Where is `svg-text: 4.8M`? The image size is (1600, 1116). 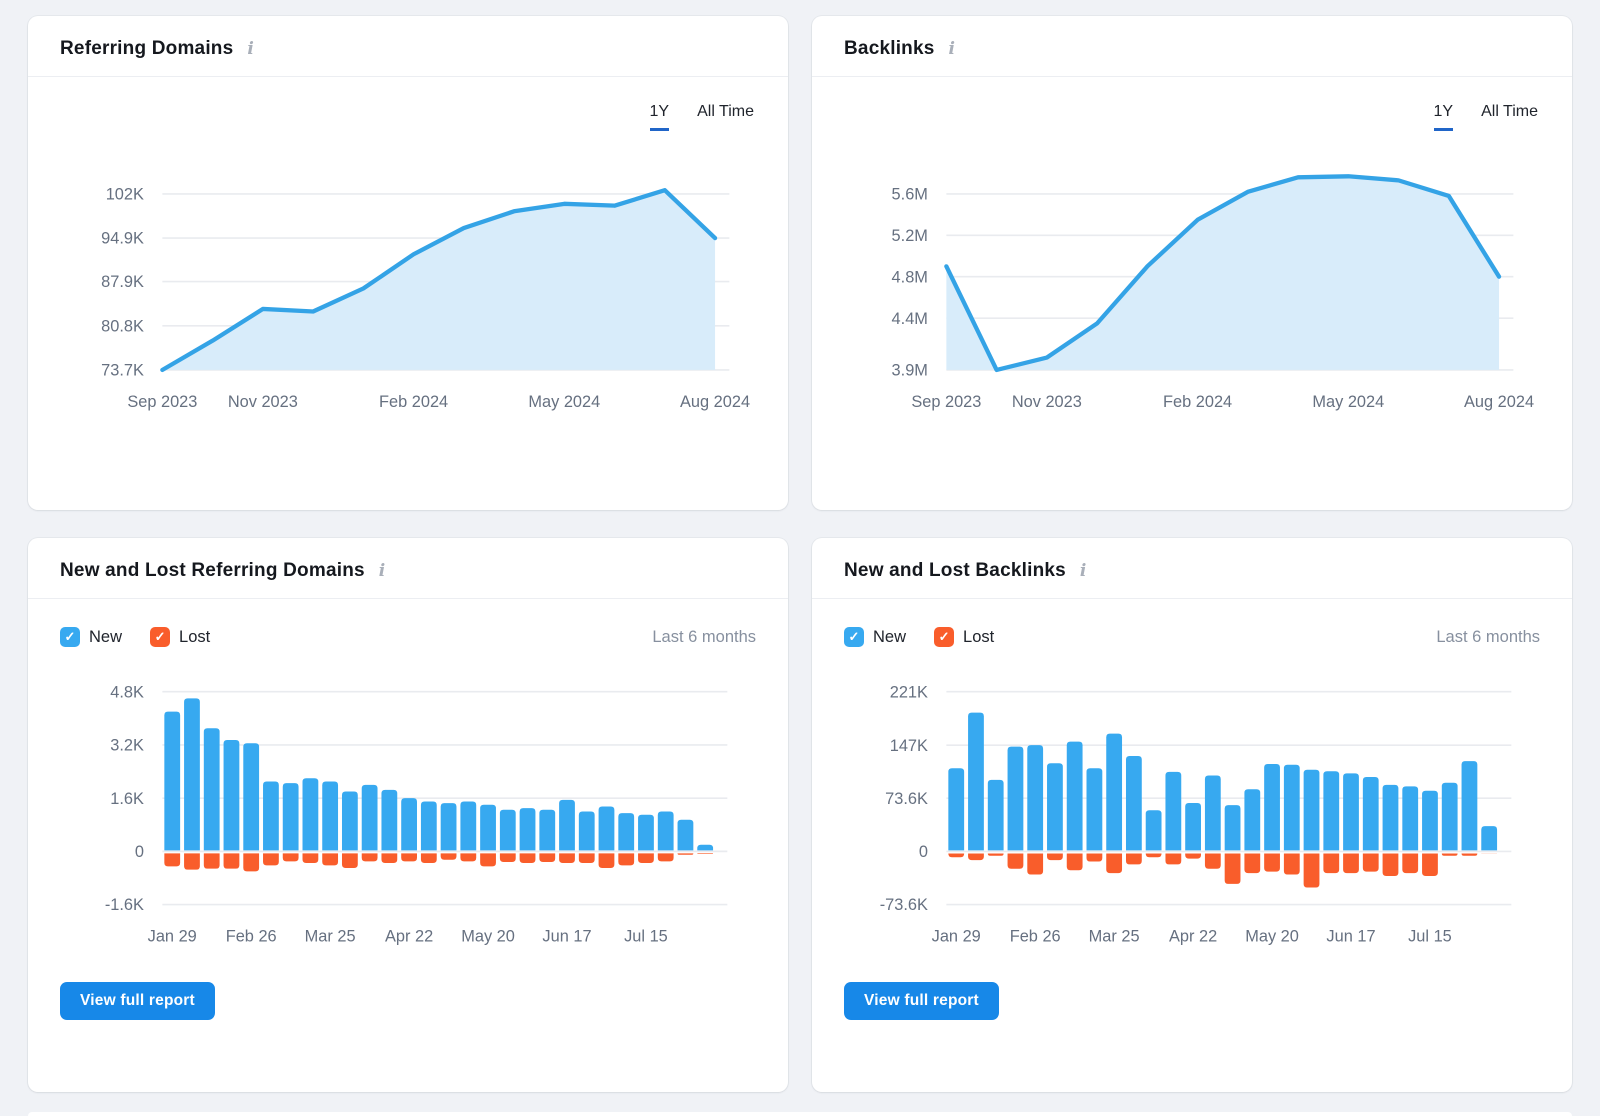 svg-text: 4.8M is located at coordinates (910, 277).